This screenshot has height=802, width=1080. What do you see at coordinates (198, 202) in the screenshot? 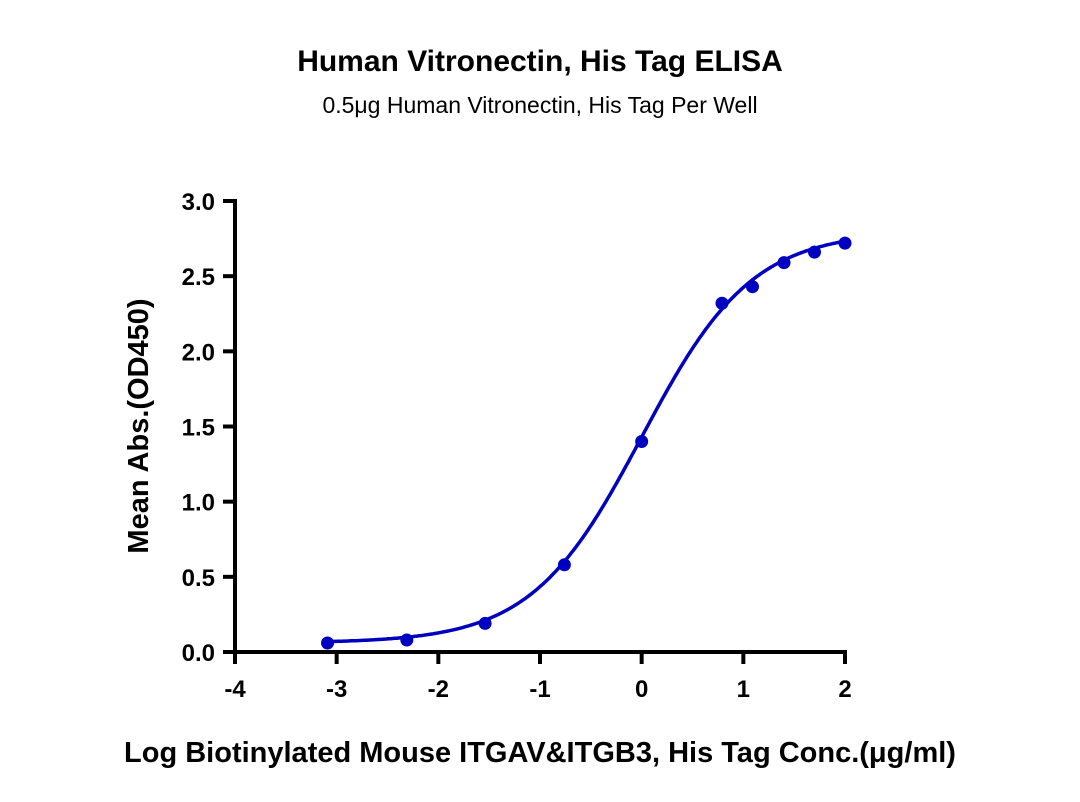
I see `y-tick-label: 3.0` at bounding box center [198, 202].